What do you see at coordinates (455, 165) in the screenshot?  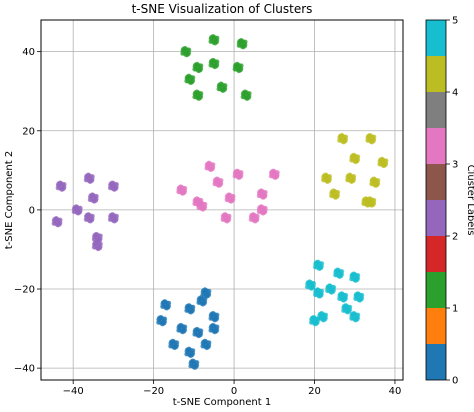 I see `colorbar-tick-label: 3` at bounding box center [455, 165].